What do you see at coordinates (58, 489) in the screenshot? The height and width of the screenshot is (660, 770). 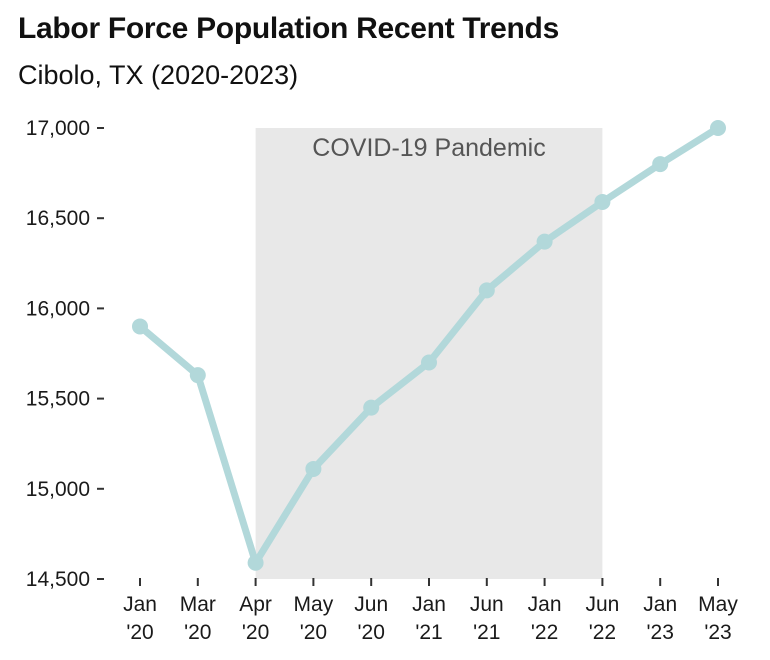 I see `y-tick-label: 15,000` at bounding box center [58, 489].